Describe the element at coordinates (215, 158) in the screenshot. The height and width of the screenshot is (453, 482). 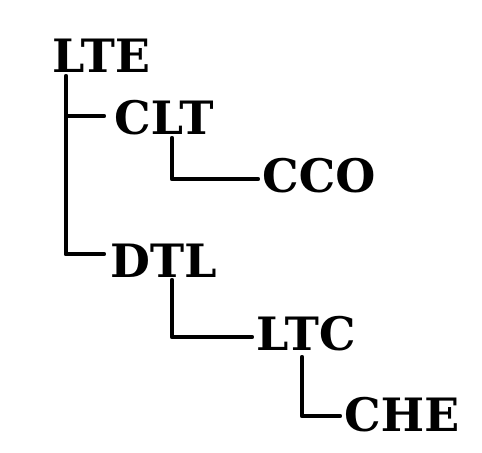
I see `connector-clt-cco` at that location.